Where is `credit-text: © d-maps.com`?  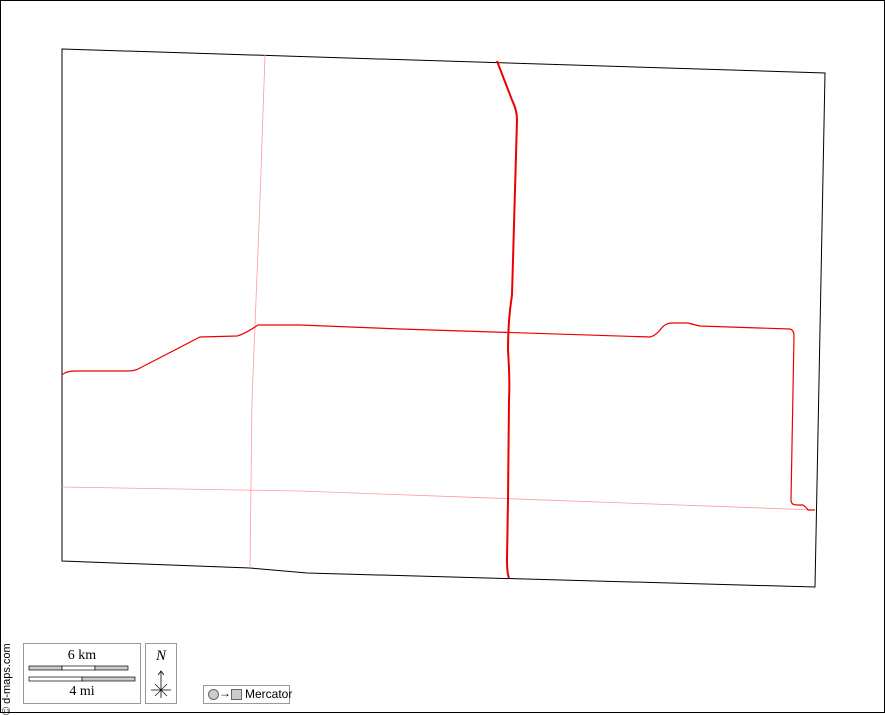
credit-text: © d-maps.com is located at coordinates (7, 679).